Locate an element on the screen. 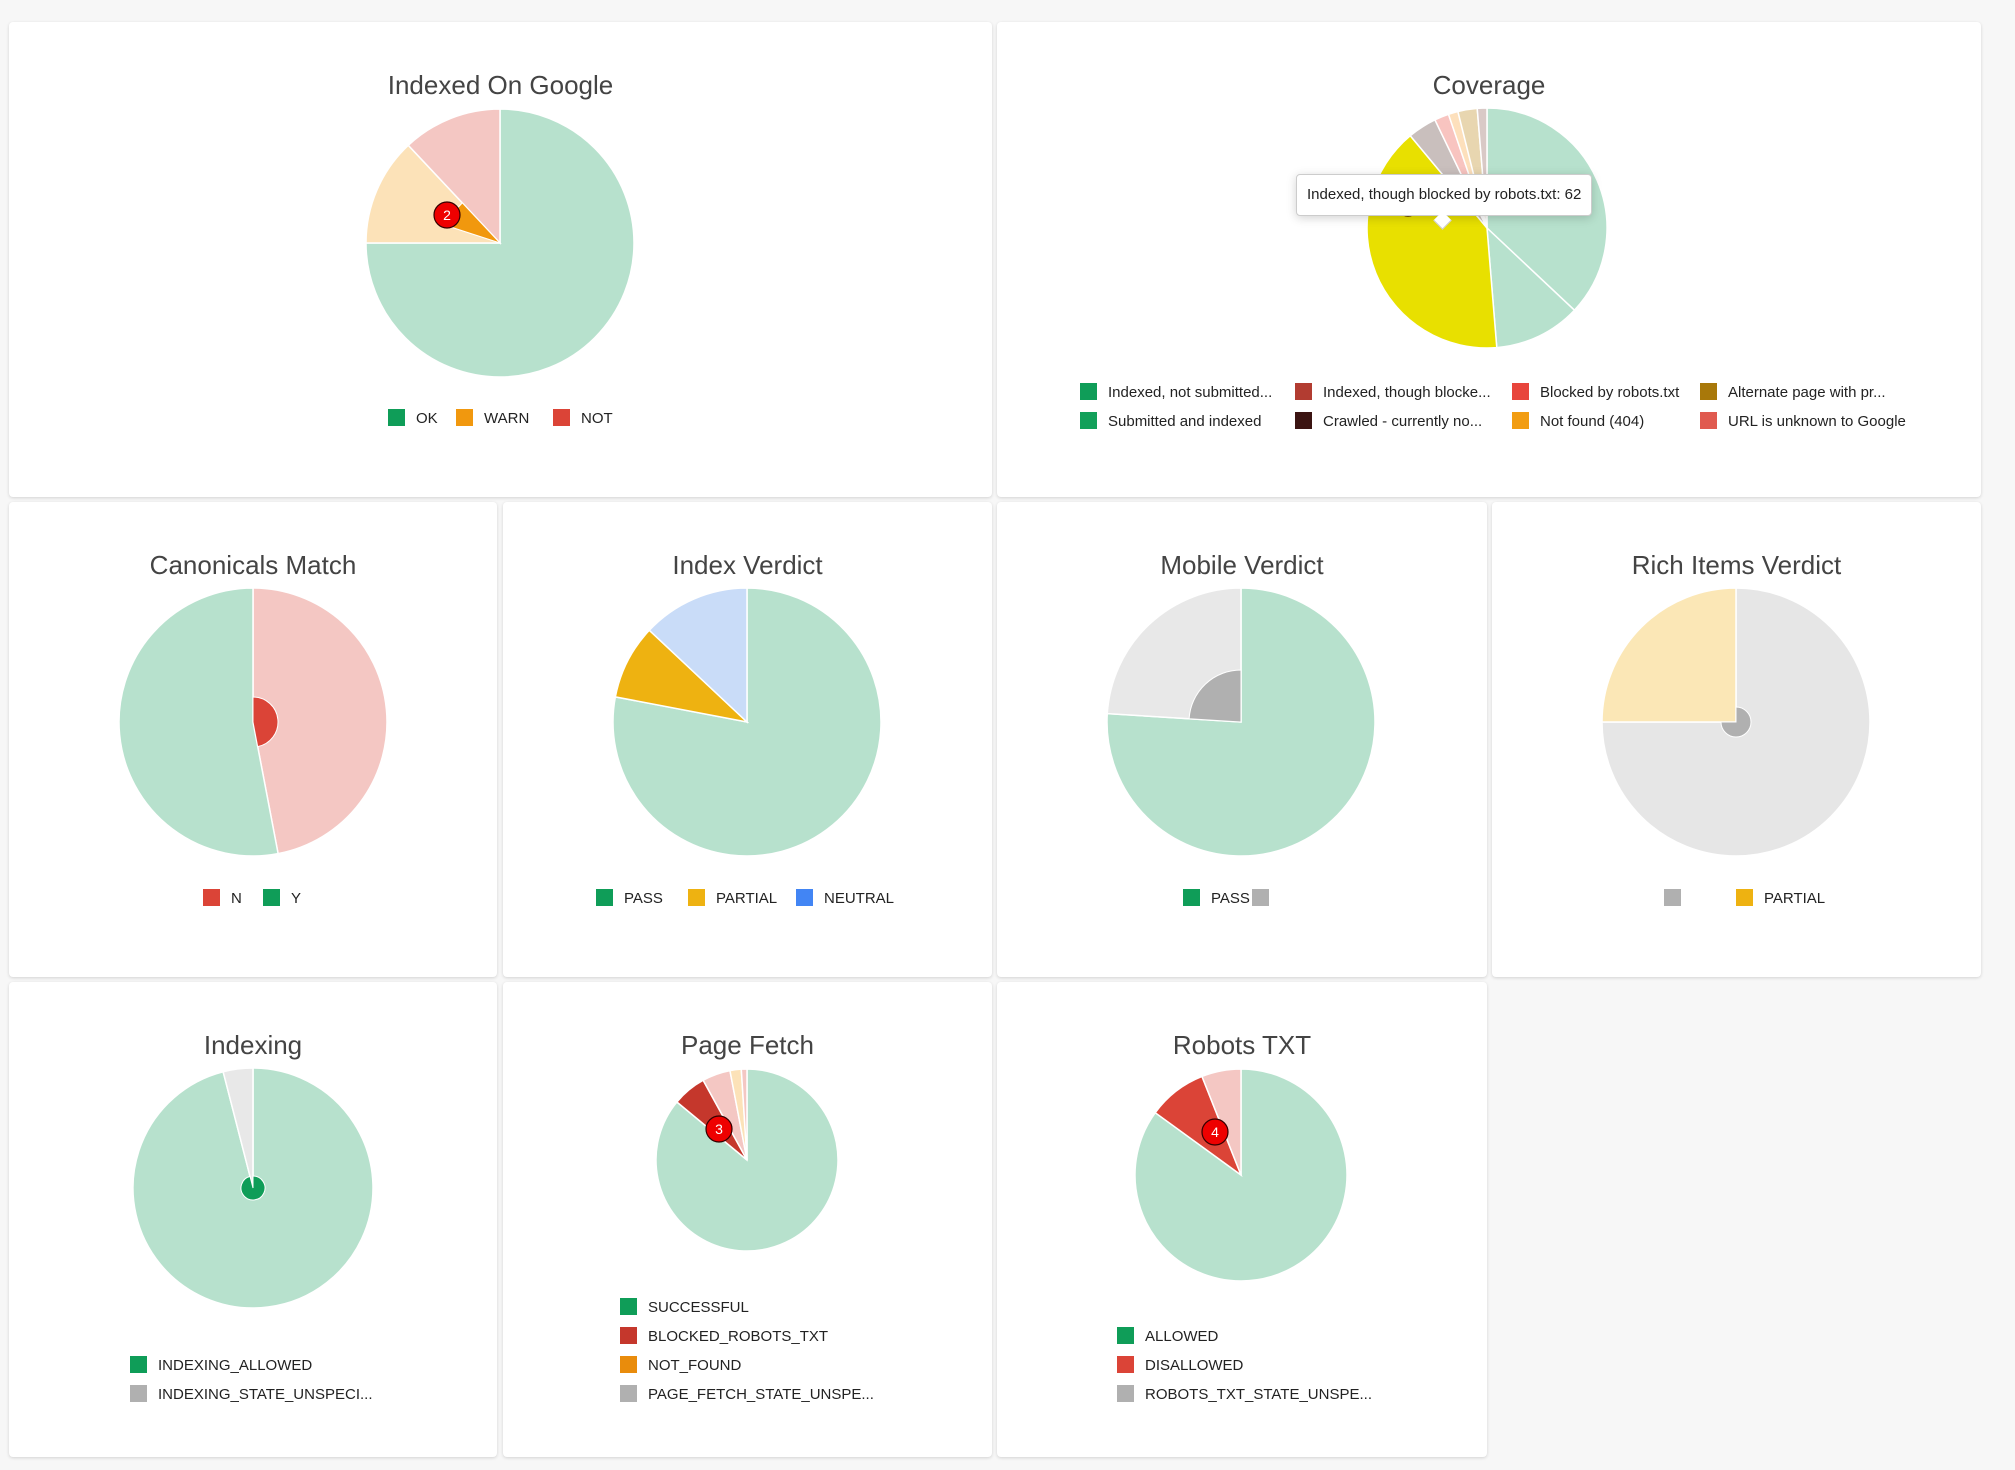 The image size is (2015, 1470). legend-item: INDEXING_ALLOWED is located at coordinates (221, 1365).